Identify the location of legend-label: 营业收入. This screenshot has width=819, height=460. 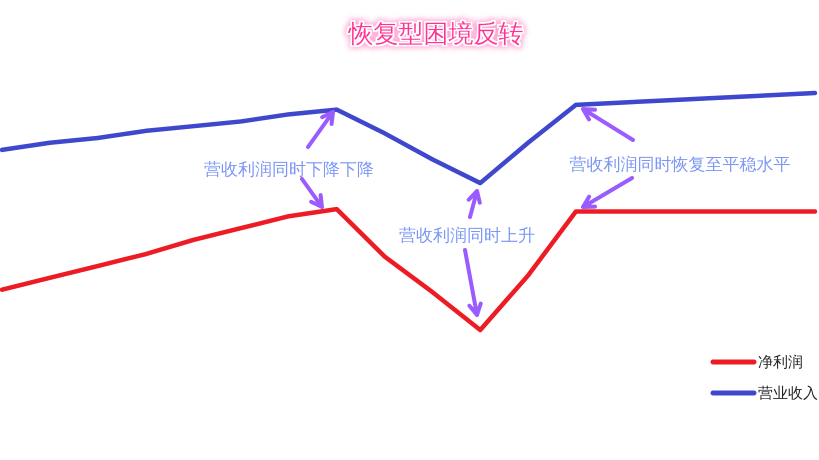
(788, 393).